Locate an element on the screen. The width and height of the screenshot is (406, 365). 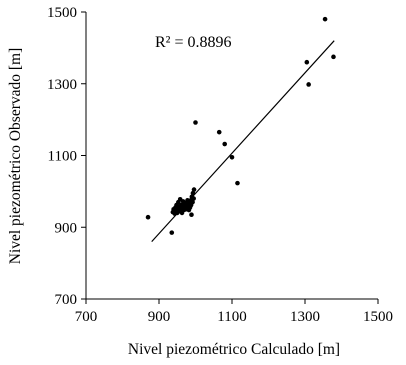
x-ticks: 700 900 1100 1300 1500 is located at coordinates (234, 312).